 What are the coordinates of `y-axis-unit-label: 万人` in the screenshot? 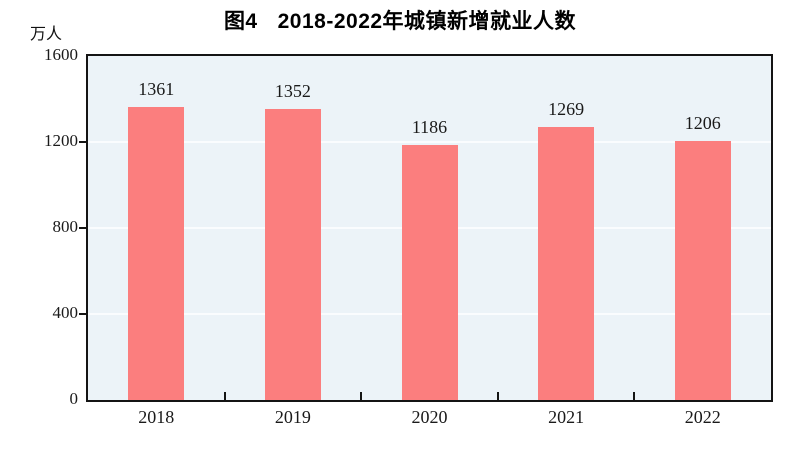 It's located at (46, 34).